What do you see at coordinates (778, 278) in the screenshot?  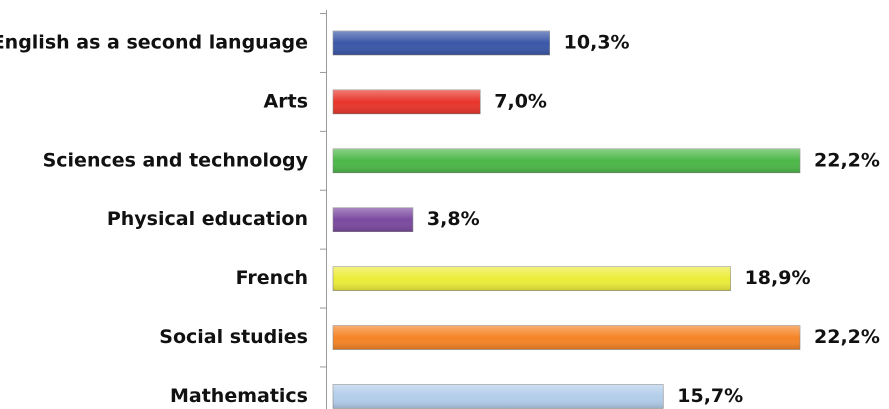 I see `value-label: 18,9%` at bounding box center [778, 278].